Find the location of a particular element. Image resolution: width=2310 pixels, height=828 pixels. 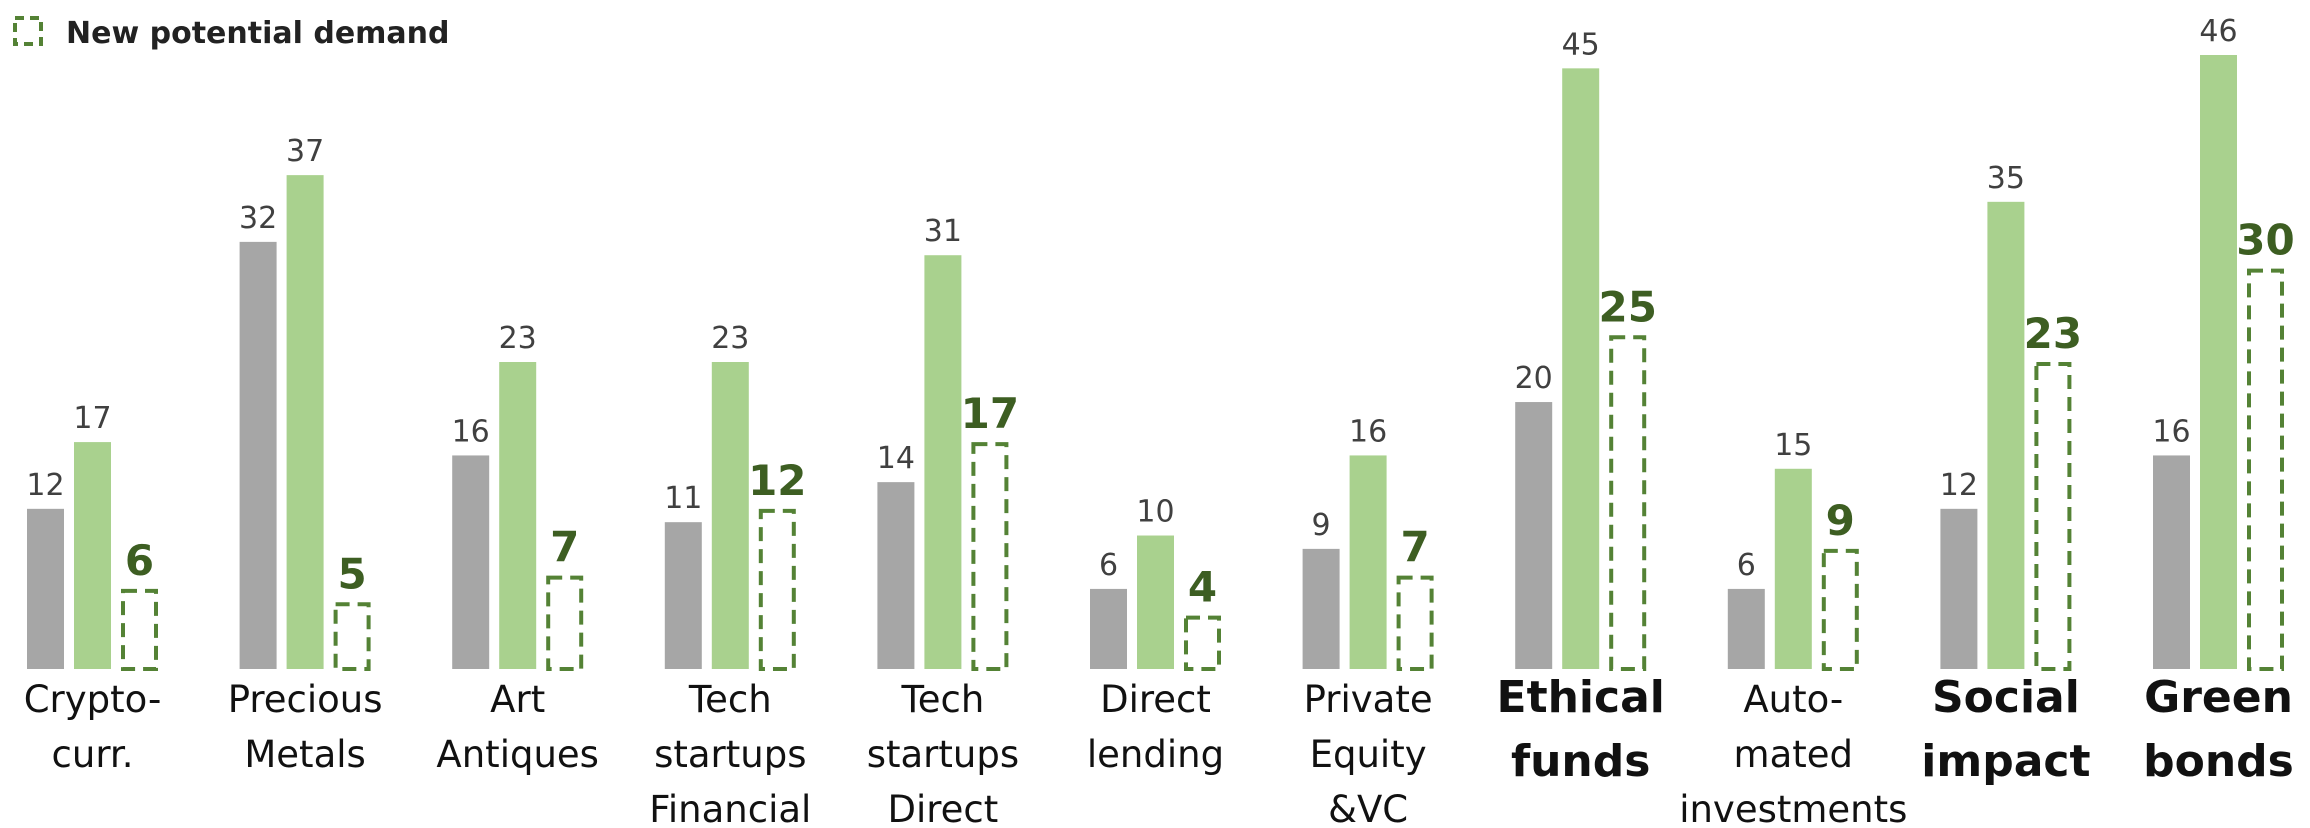

legend-label: New potential demand is located at coordinates (258, 33).